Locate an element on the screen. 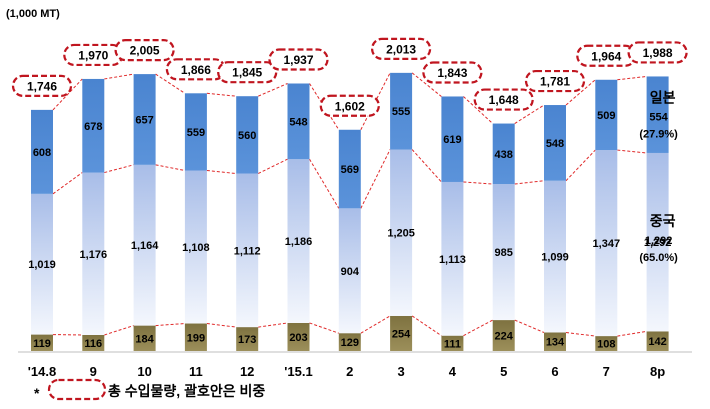 This screenshot has width=710, height=409. x-tick-label: 12 is located at coordinates (247, 371).